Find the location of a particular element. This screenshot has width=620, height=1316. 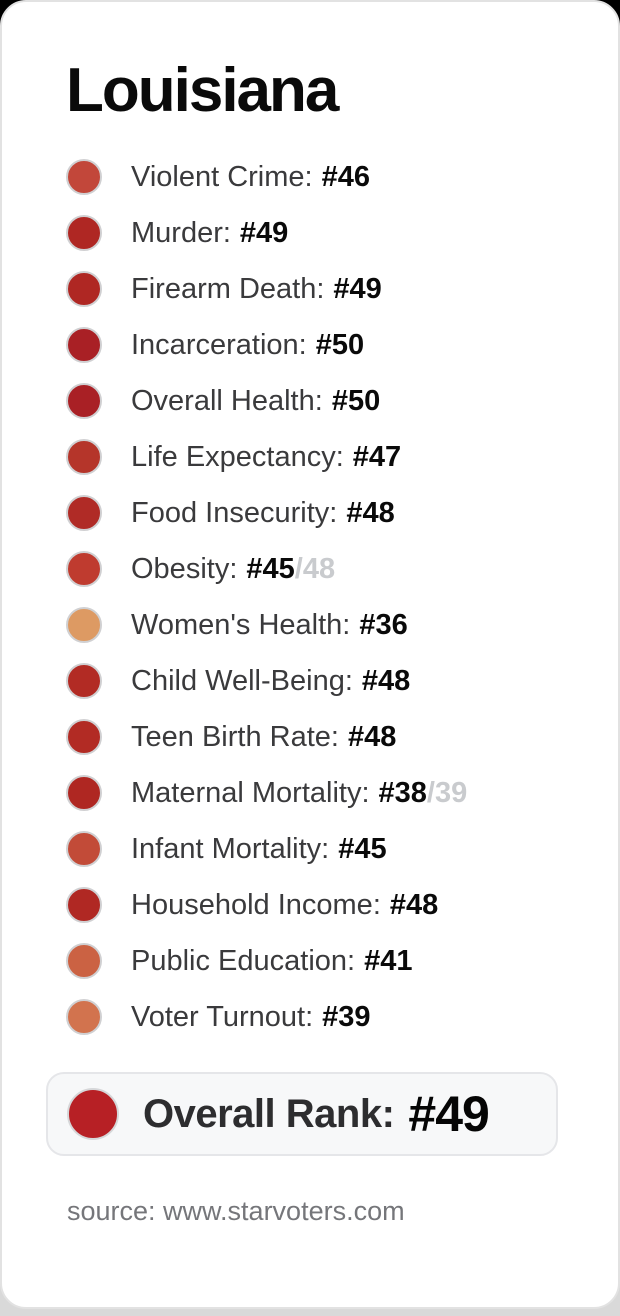

overall-rank-label: Overall Rank: is located at coordinates (269, 1113).